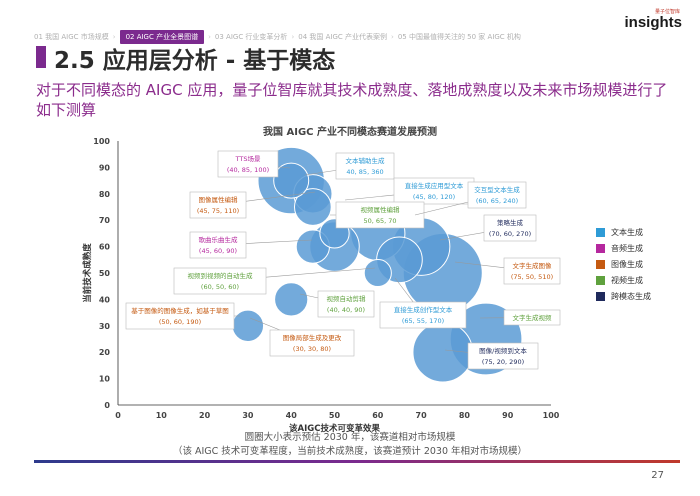  What do you see at coordinates (347, 298) in the screenshot?
I see `callout-label-name: 视频自动剪辑` at bounding box center [347, 298].